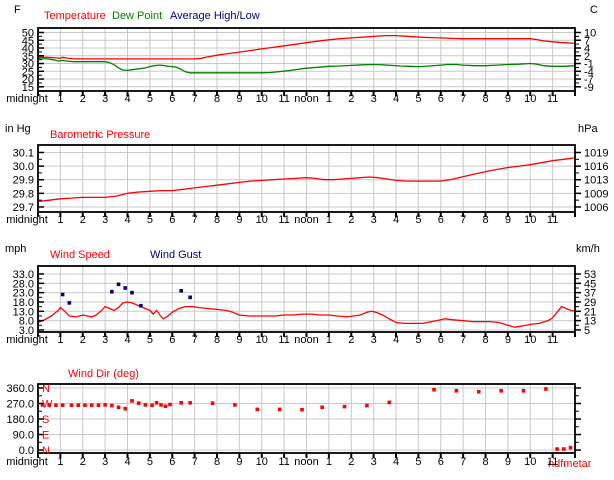 This screenshot has height=480, width=614. I want to click on svg-text: 270.0, so click(20, 404).